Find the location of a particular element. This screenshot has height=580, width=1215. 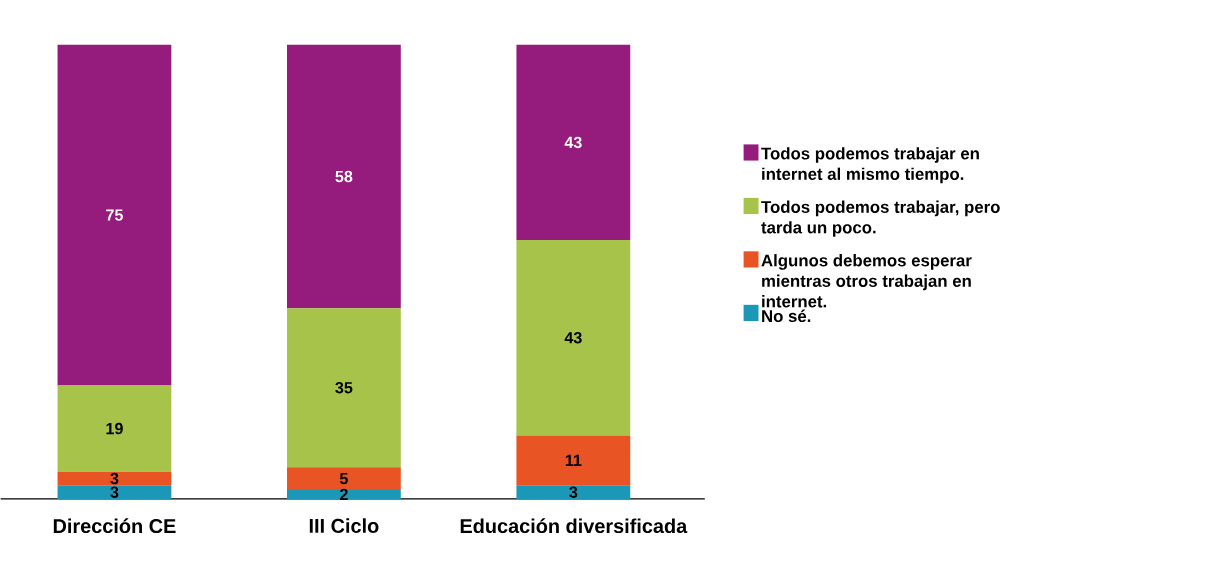

x-tick-label: III Ciclo is located at coordinates (344, 525).